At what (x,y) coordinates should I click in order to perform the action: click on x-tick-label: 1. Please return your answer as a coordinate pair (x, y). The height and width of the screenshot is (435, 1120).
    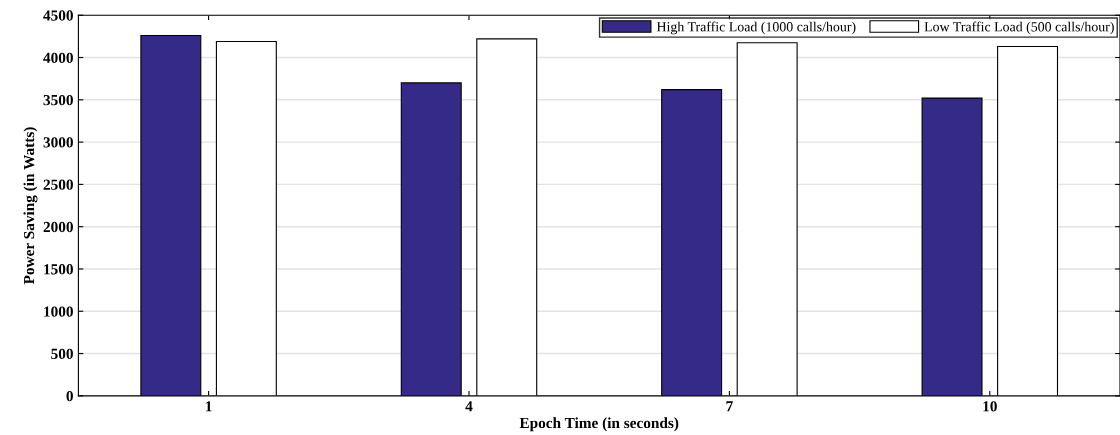
    Looking at the image, I should click on (209, 406).